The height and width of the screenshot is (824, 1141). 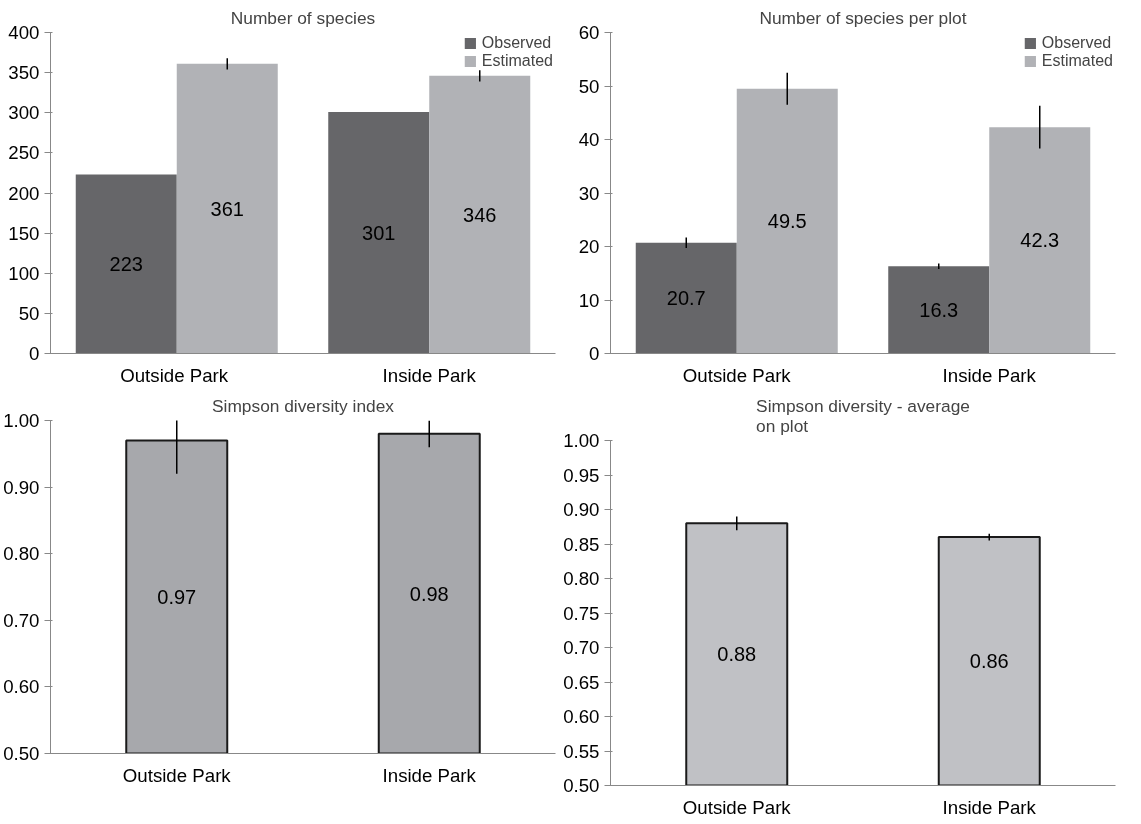 What do you see at coordinates (177, 596) in the screenshot?
I see `data-label: 0.97` at bounding box center [177, 596].